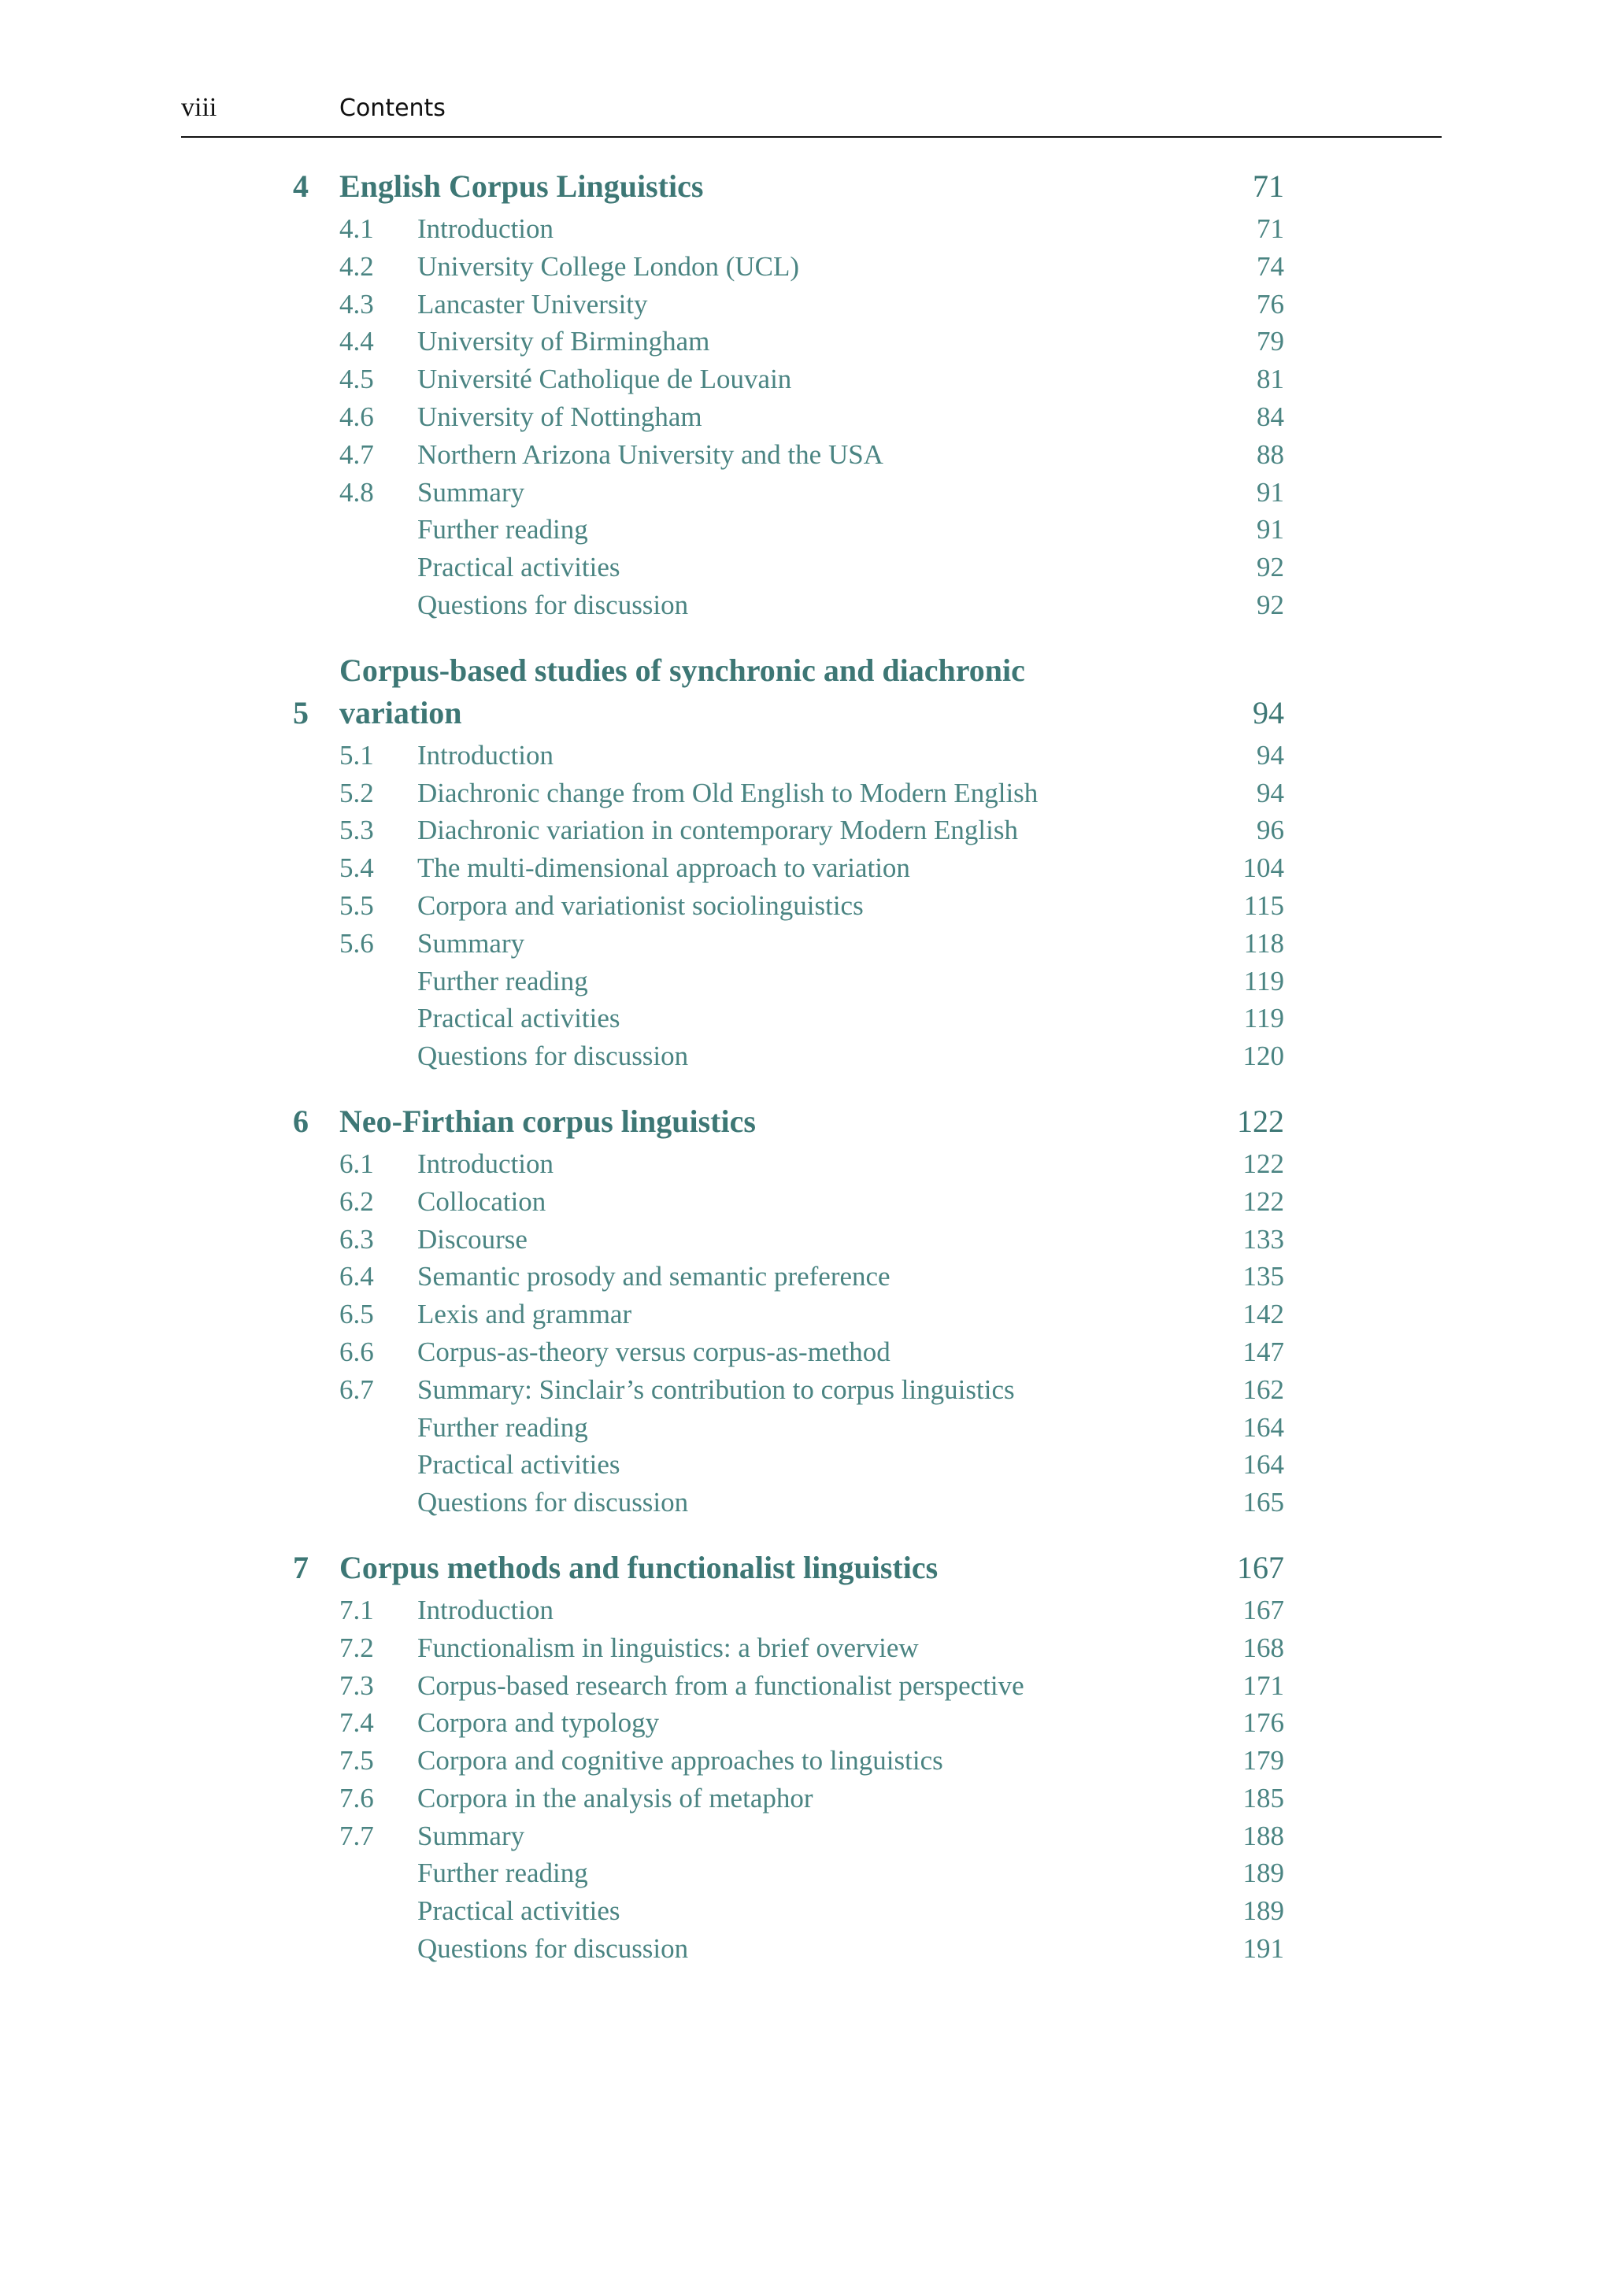 This screenshot has height=2296, width=1618. I want to click on section-number: 7.4, so click(356, 1723).